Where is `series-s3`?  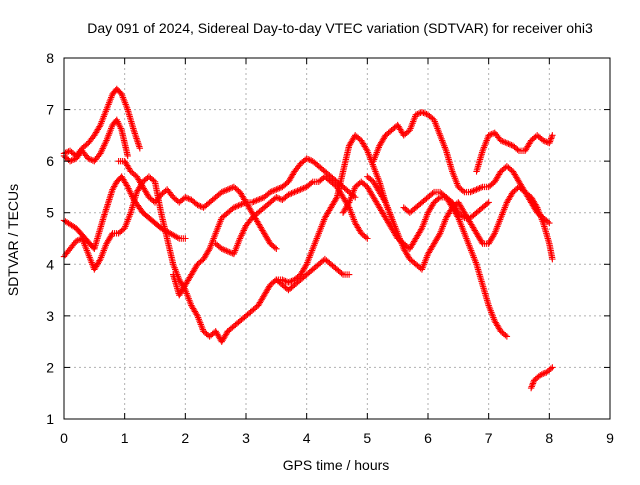 series-s3 is located at coordinates (95, 140).